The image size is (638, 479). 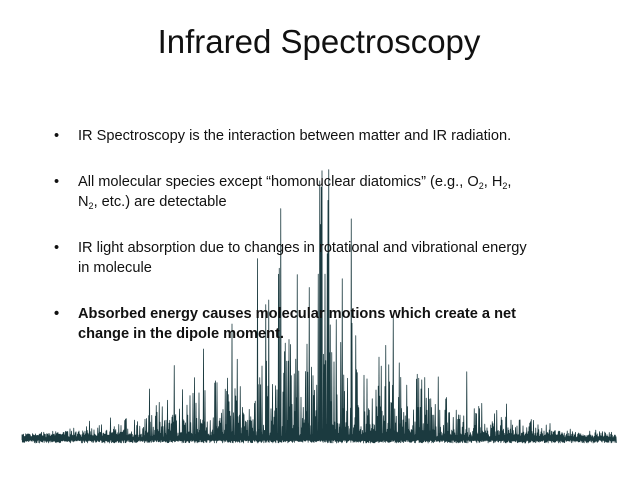 I want to click on slide-title: Infrared Spectroscopy, so click(x=319, y=41).